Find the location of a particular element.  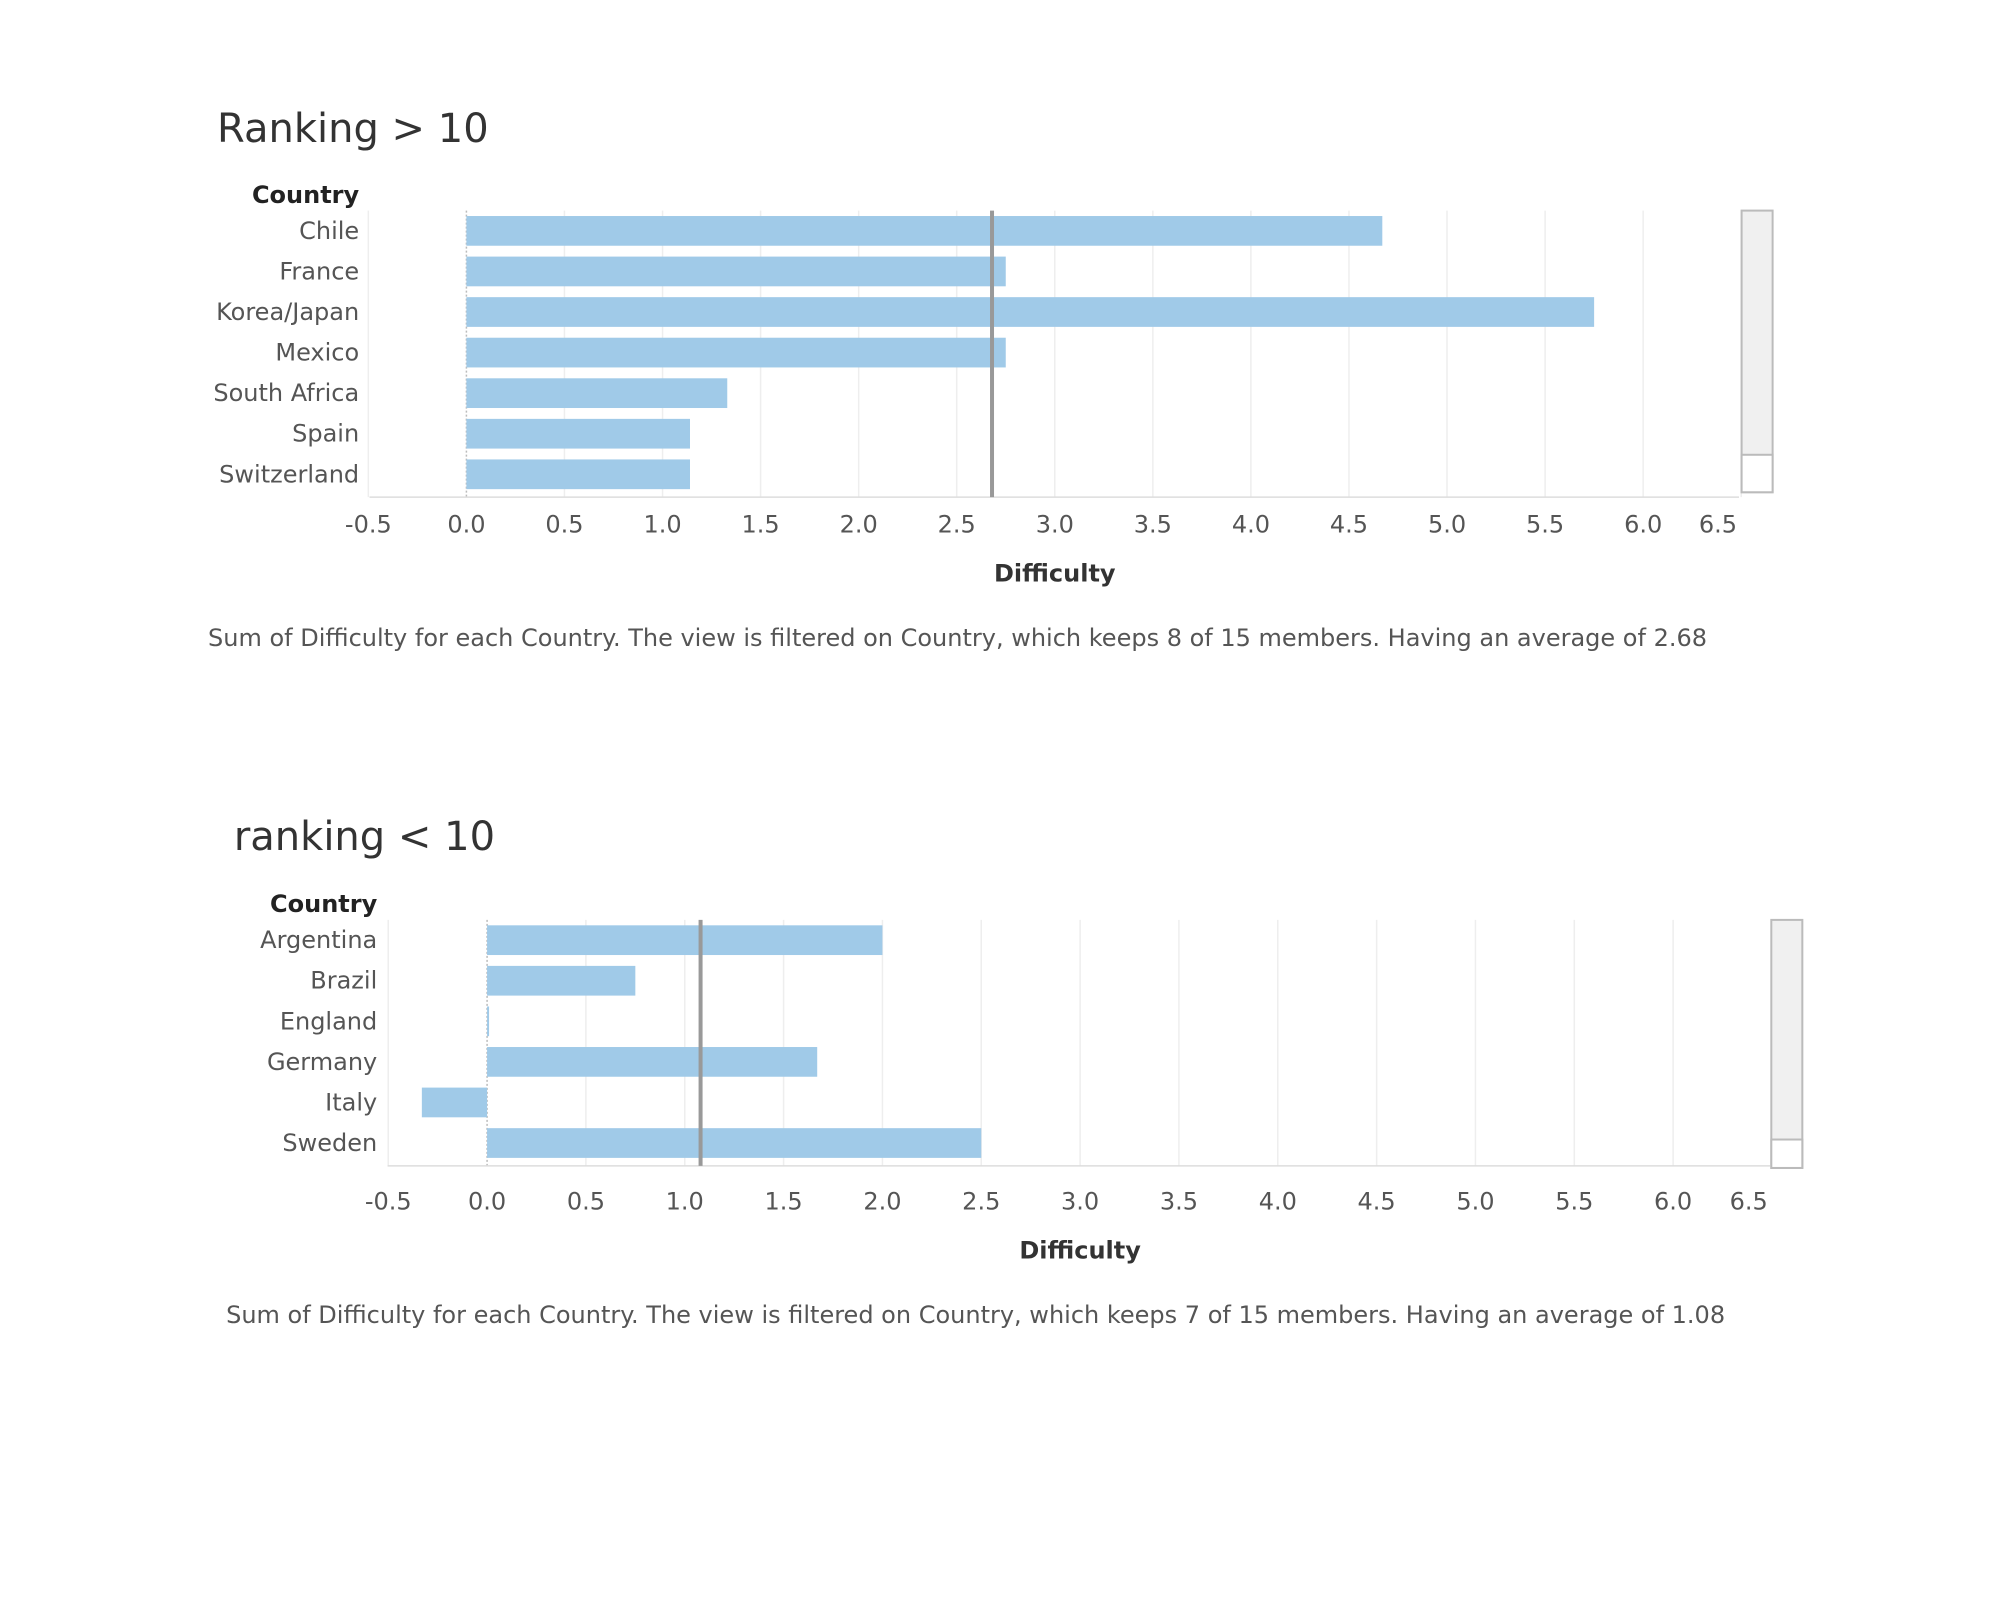

chart-title: ranking < 10 is located at coordinates (364, 837).